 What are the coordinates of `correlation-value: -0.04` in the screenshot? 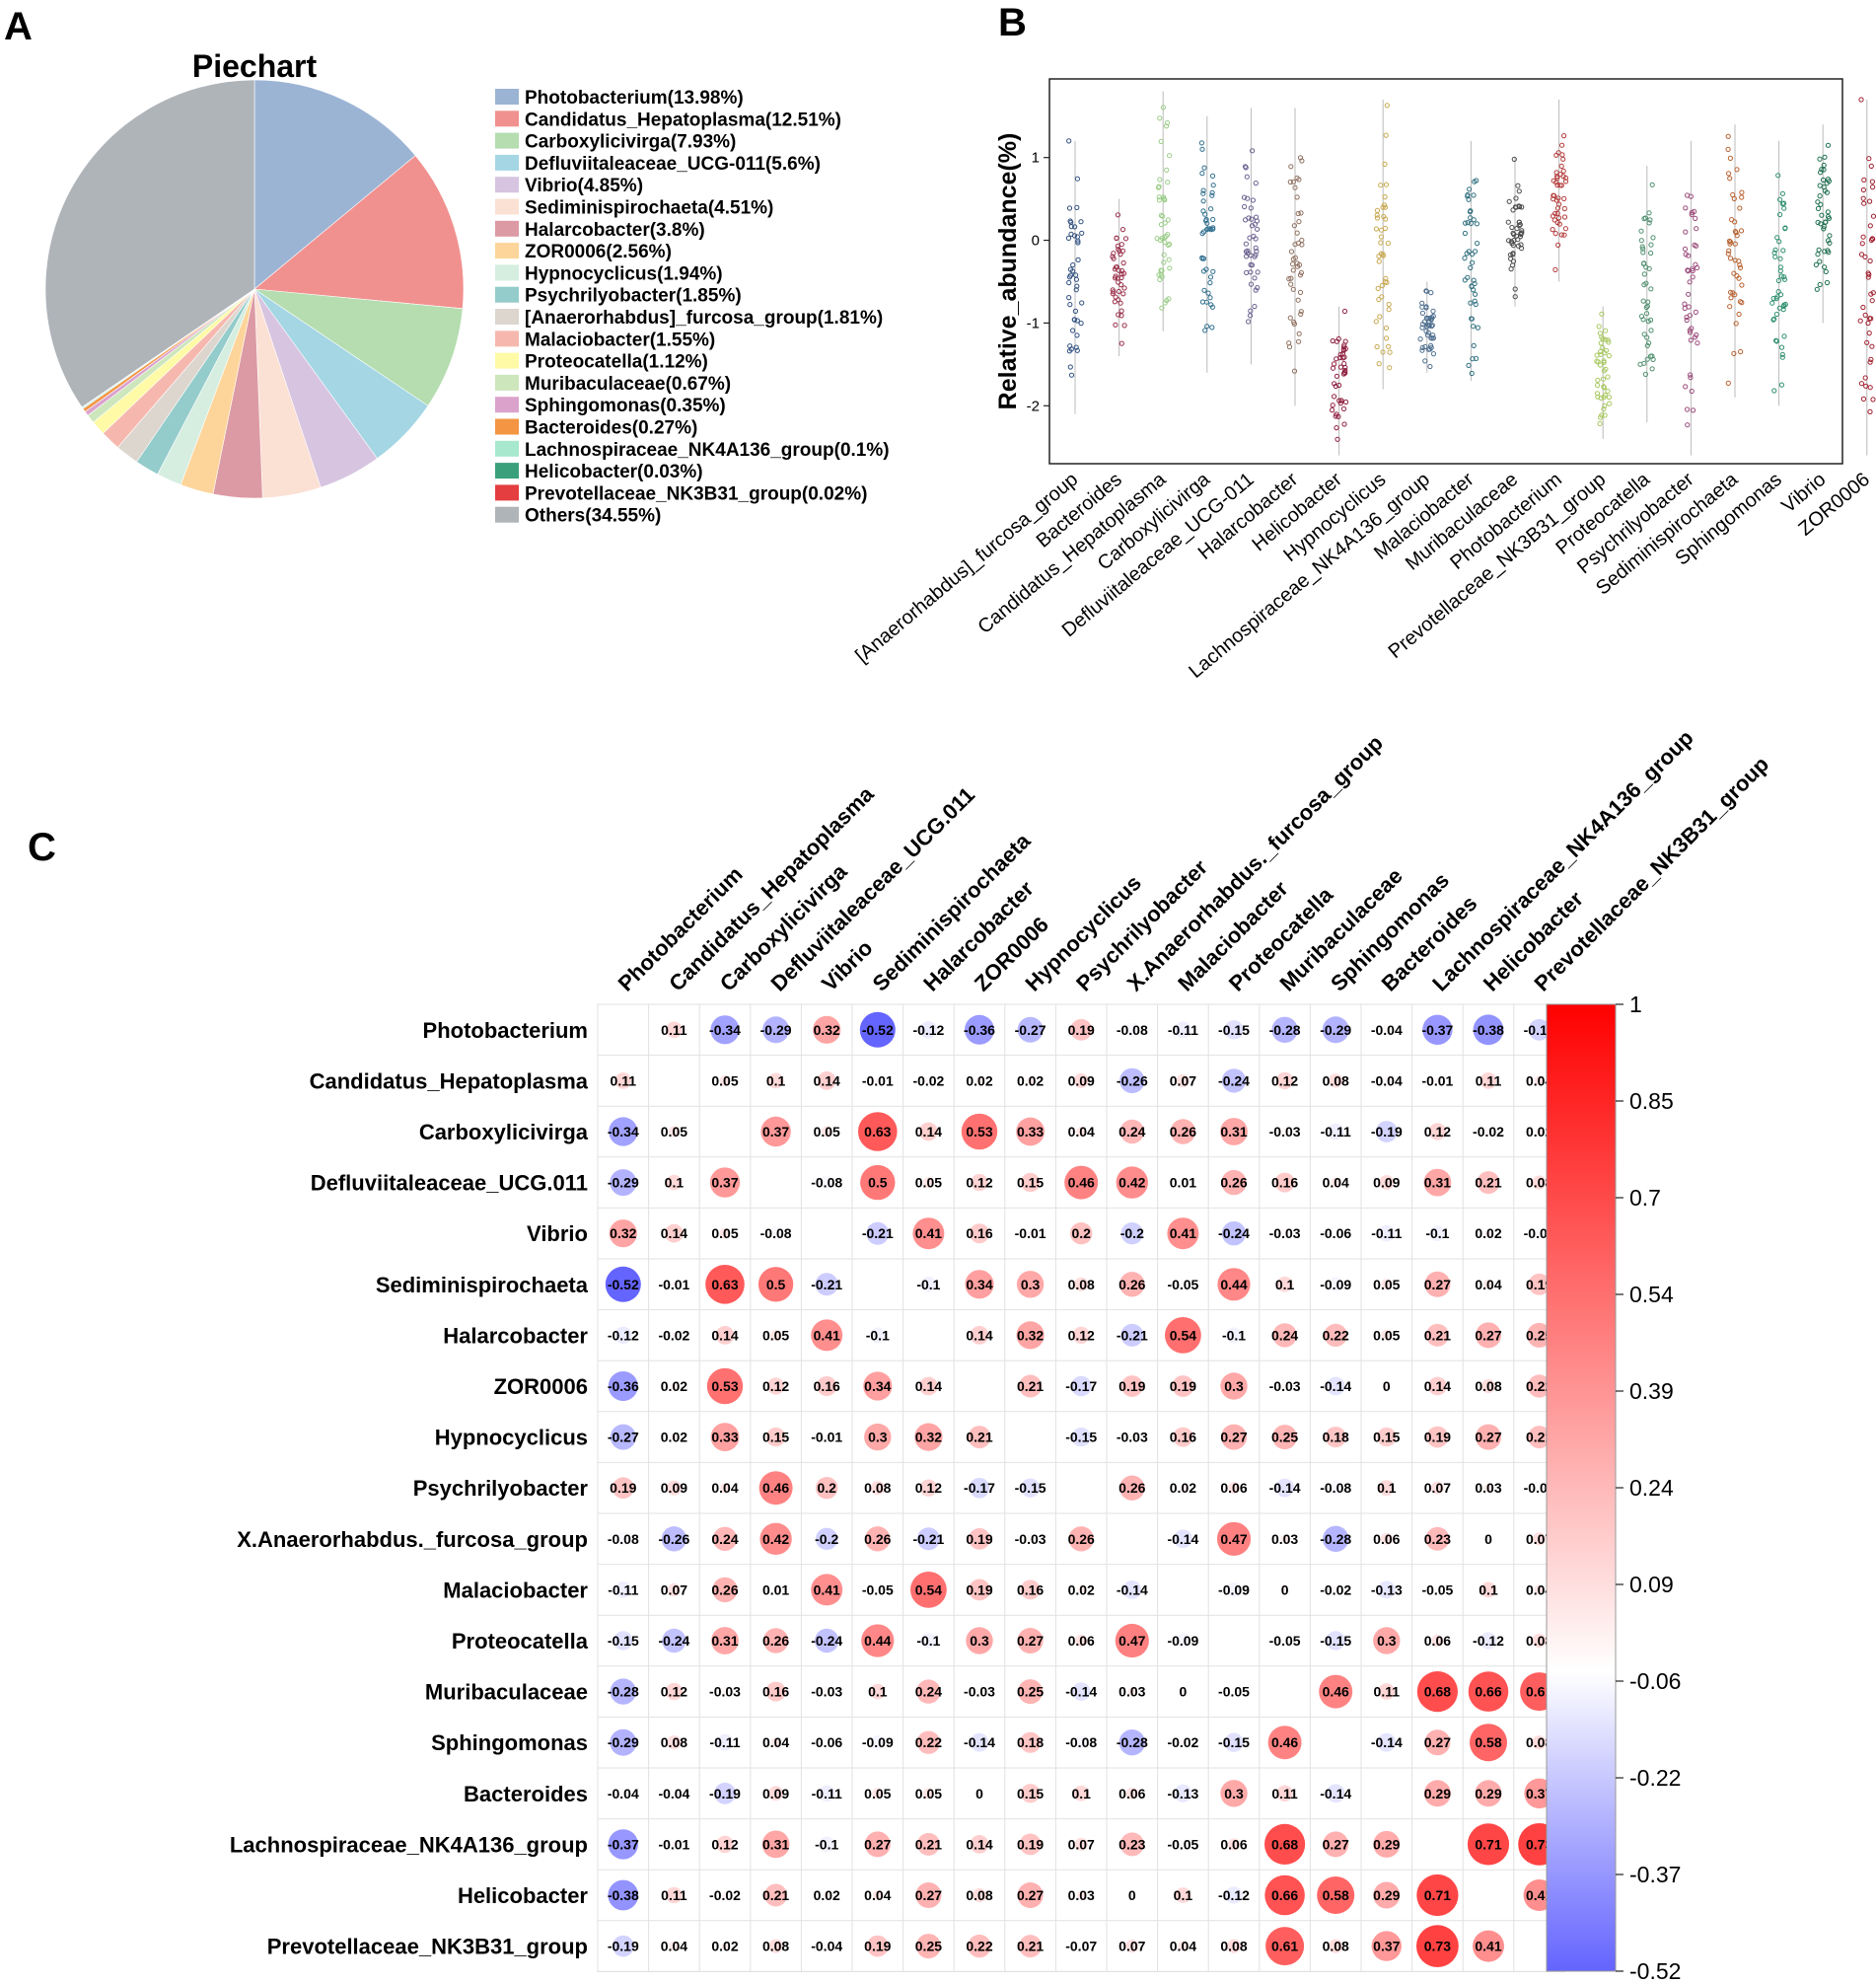 It's located at (1387, 1080).